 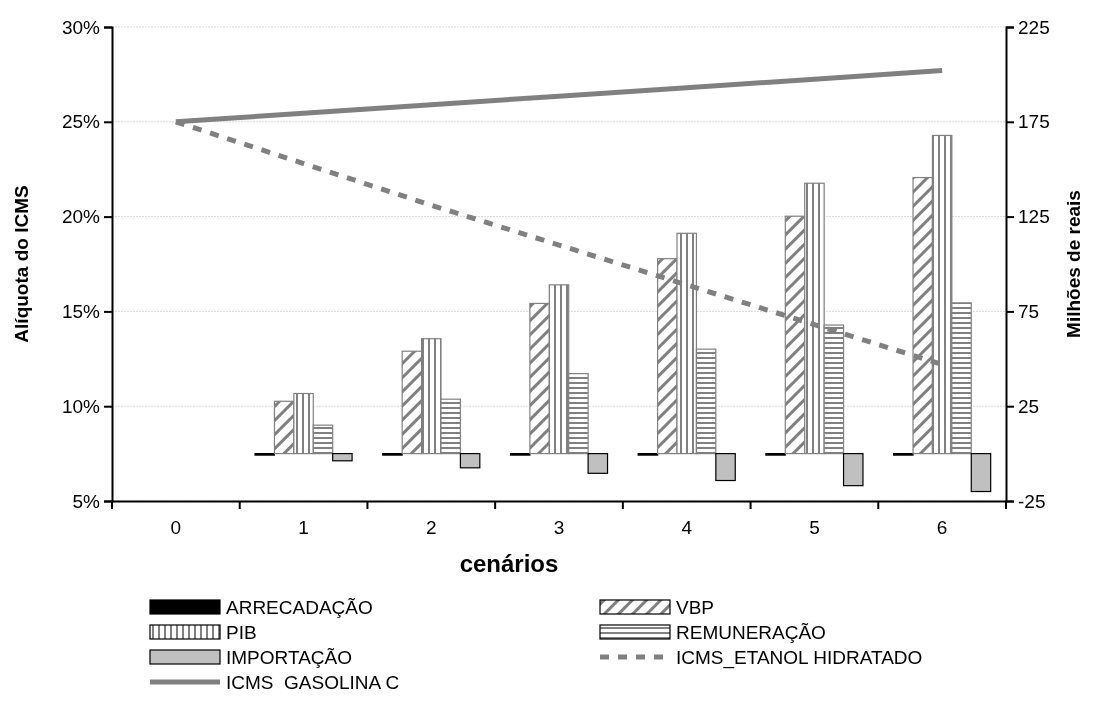 What do you see at coordinates (1029, 311) in the screenshot?
I see `y2-tick-label: 75` at bounding box center [1029, 311].